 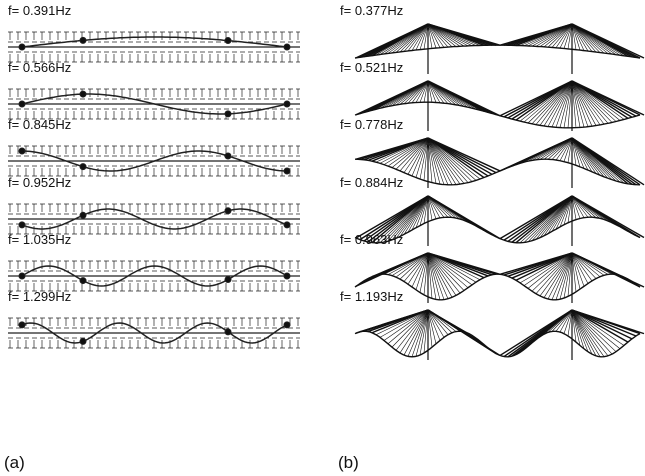 I want to click on mode-frequency: f= 0.884Hz, so click(x=371, y=182).